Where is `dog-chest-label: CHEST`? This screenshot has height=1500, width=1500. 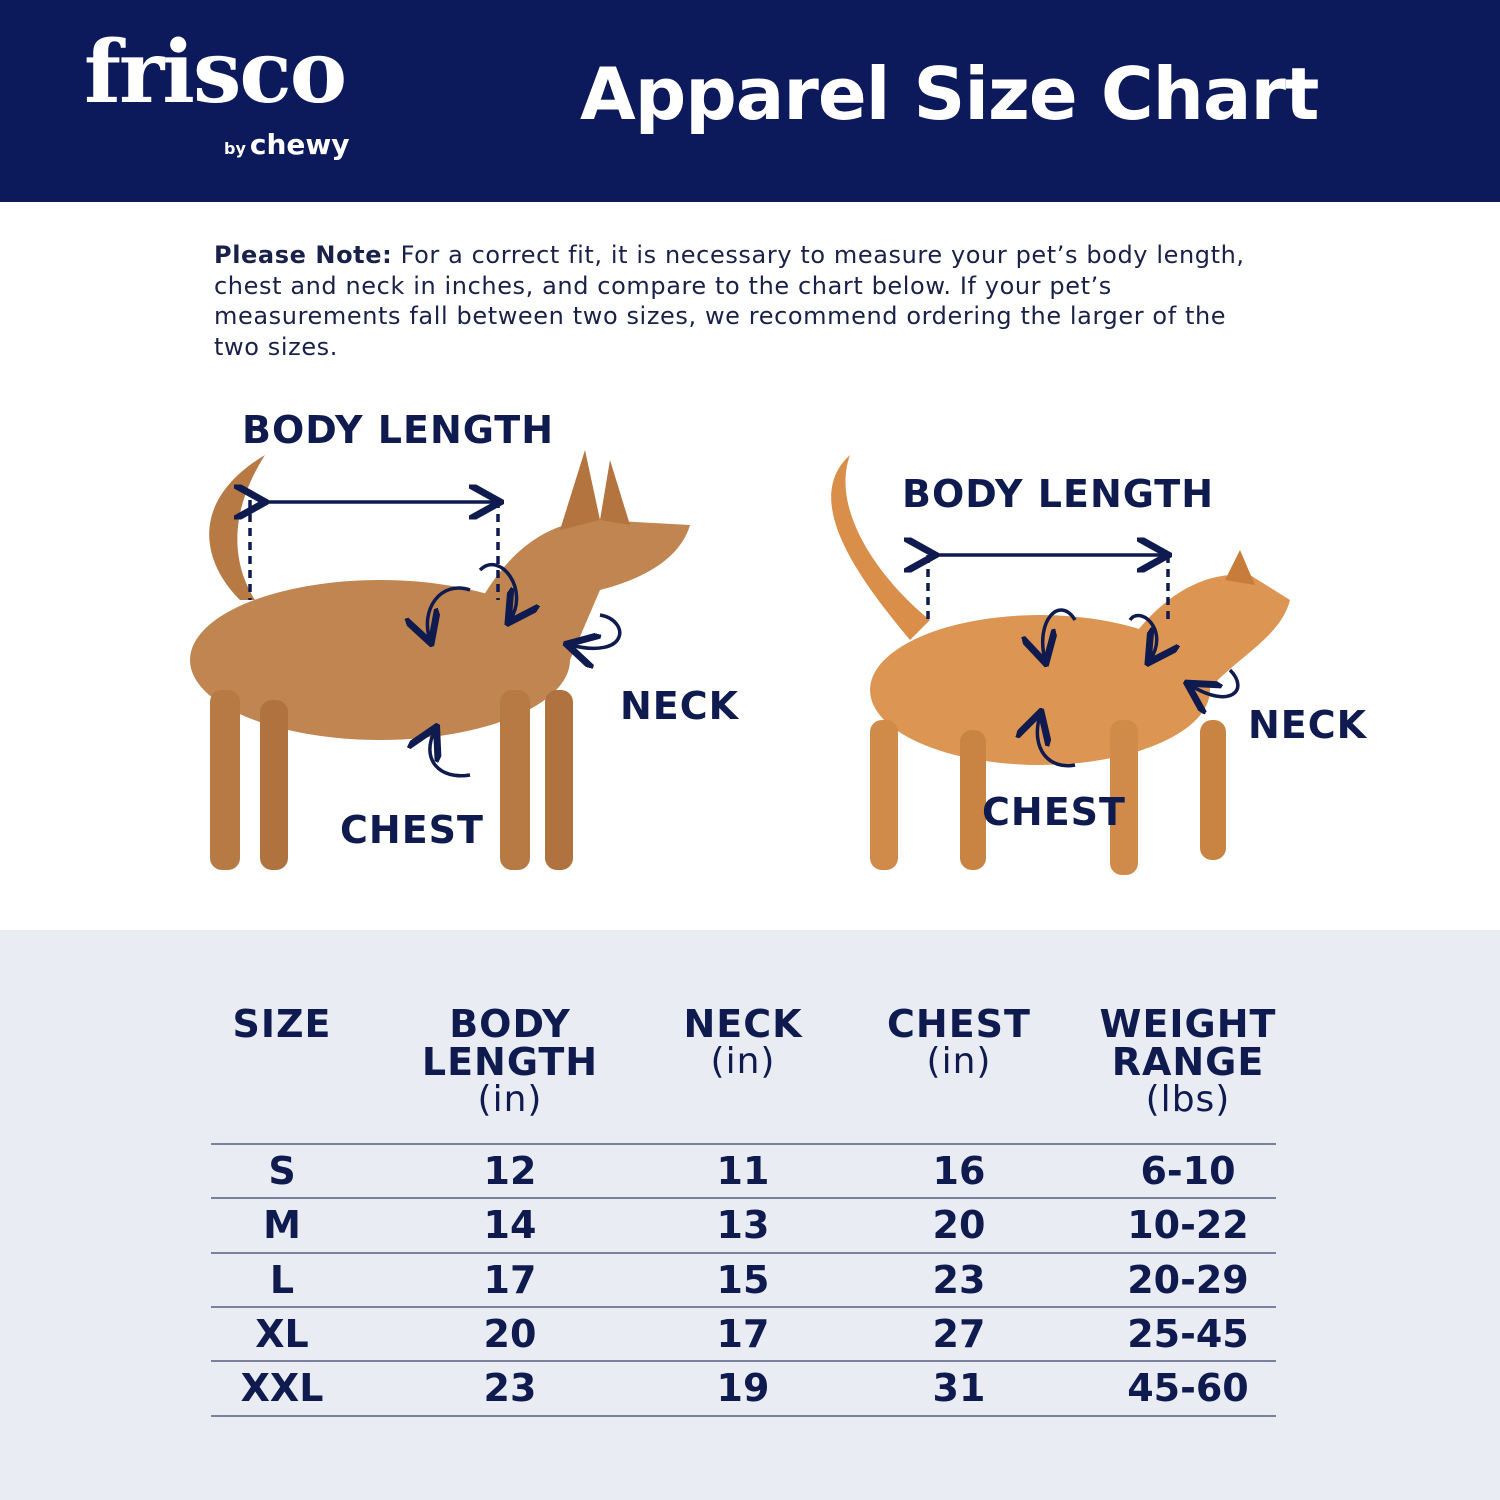 dog-chest-label: CHEST is located at coordinates (412, 830).